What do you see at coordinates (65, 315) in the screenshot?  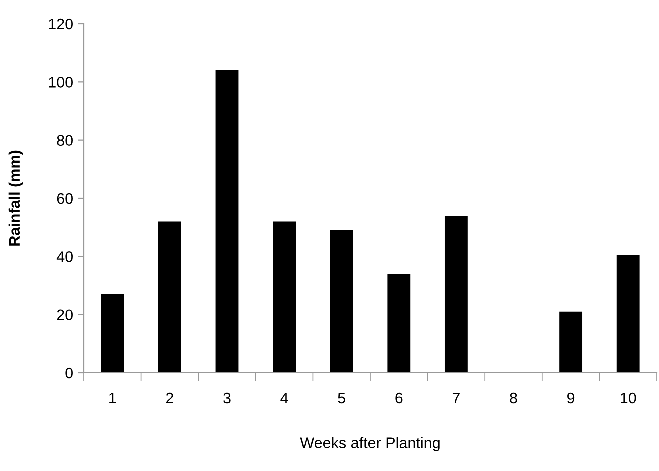 I see `y-tick-label: 20` at bounding box center [65, 315].